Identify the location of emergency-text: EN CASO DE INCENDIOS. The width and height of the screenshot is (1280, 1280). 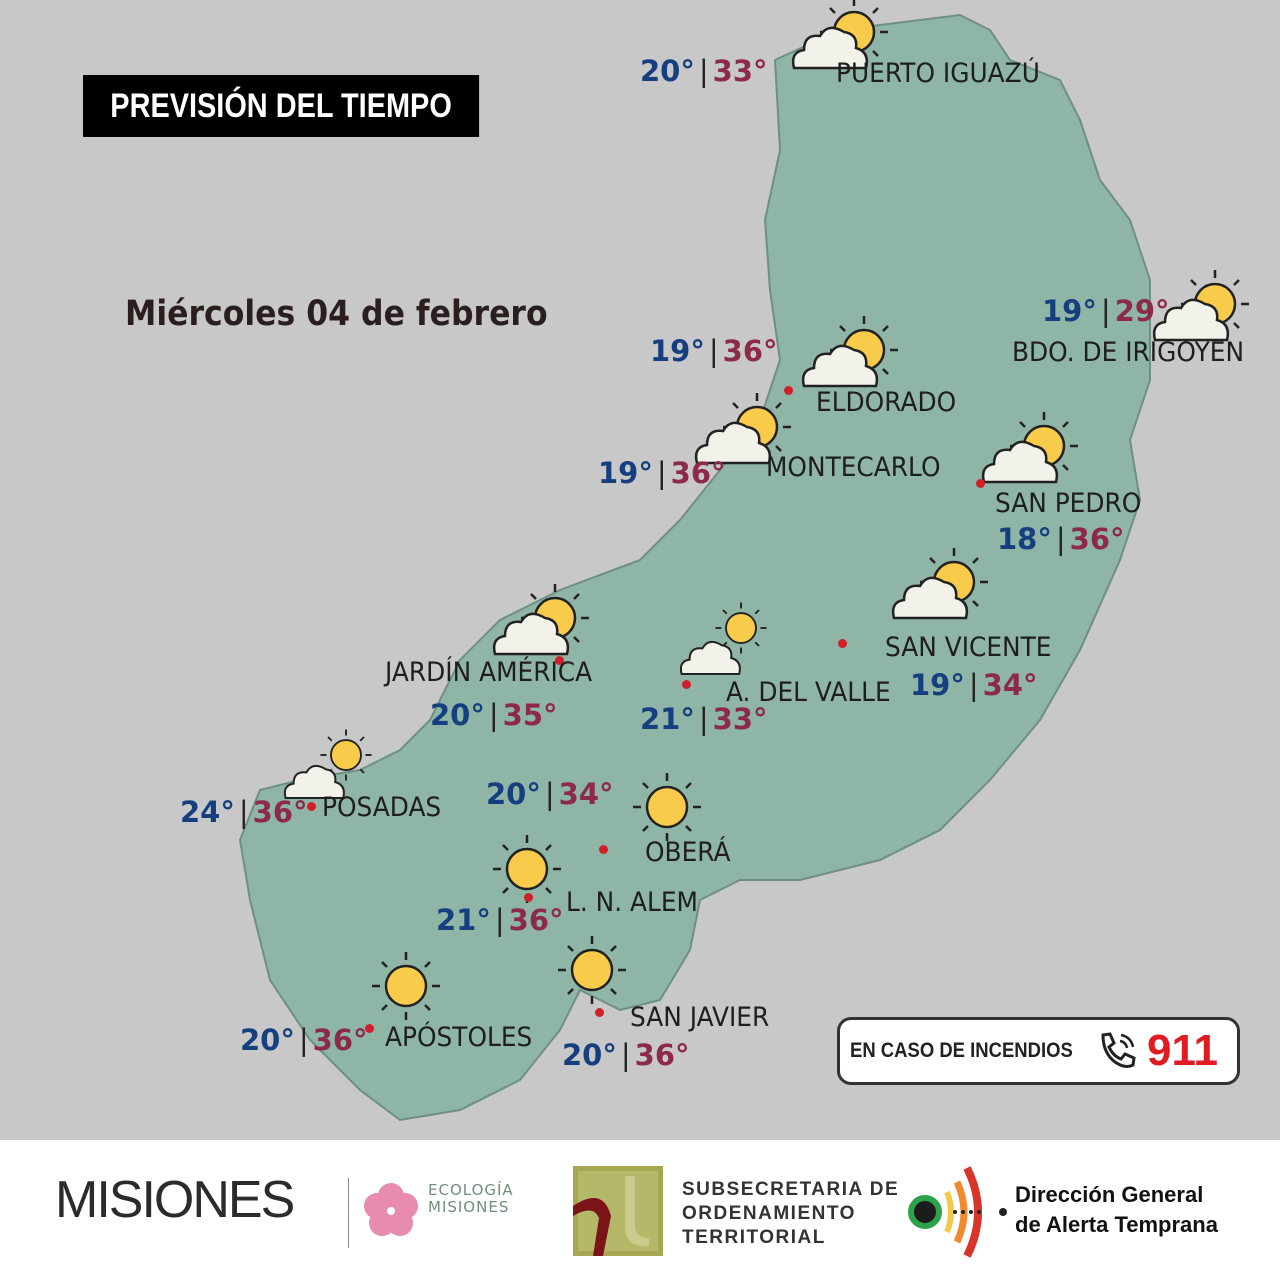
(961, 1050).